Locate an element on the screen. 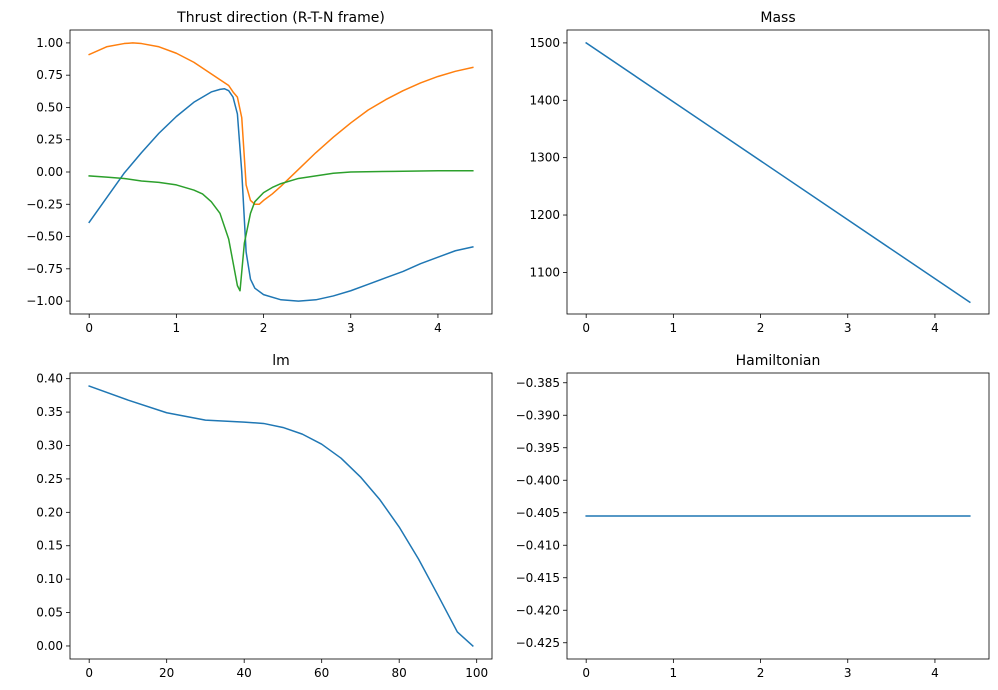 Image resolution: width=998 pixels, height=690 pixels. x-tick-label: 100 is located at coordinates (476, 673).